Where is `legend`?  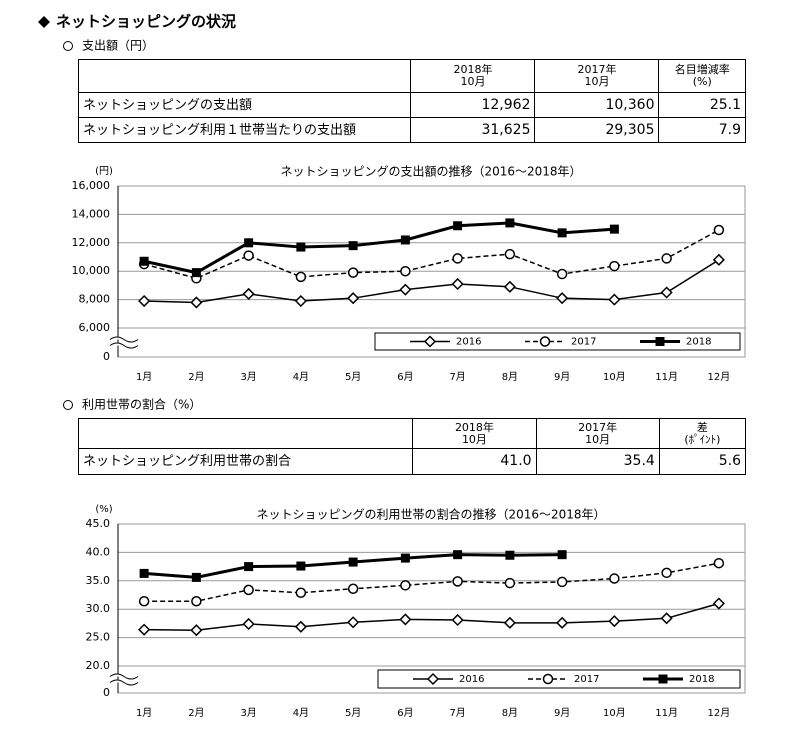
legend is located at coordinates (559, 679).